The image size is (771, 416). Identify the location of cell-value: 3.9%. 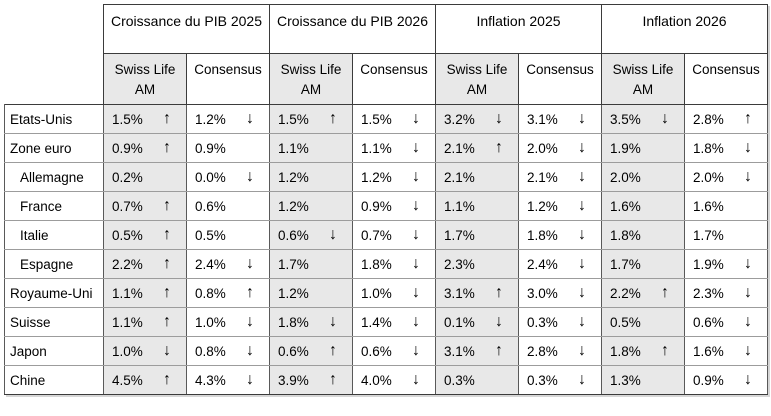
(293, 380).